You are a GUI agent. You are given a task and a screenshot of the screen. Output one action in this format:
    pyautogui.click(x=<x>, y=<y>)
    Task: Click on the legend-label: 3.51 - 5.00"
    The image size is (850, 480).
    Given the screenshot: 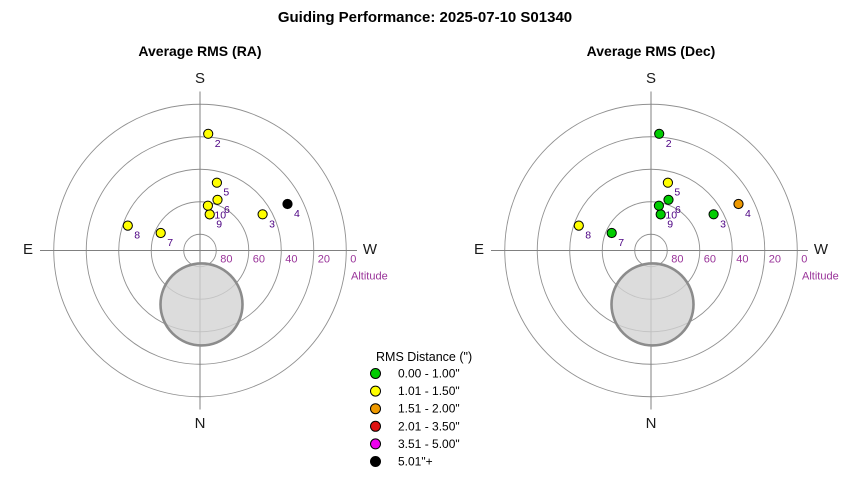 What is the action you would take?
    pyautogui.click(x=429, y=444)
    